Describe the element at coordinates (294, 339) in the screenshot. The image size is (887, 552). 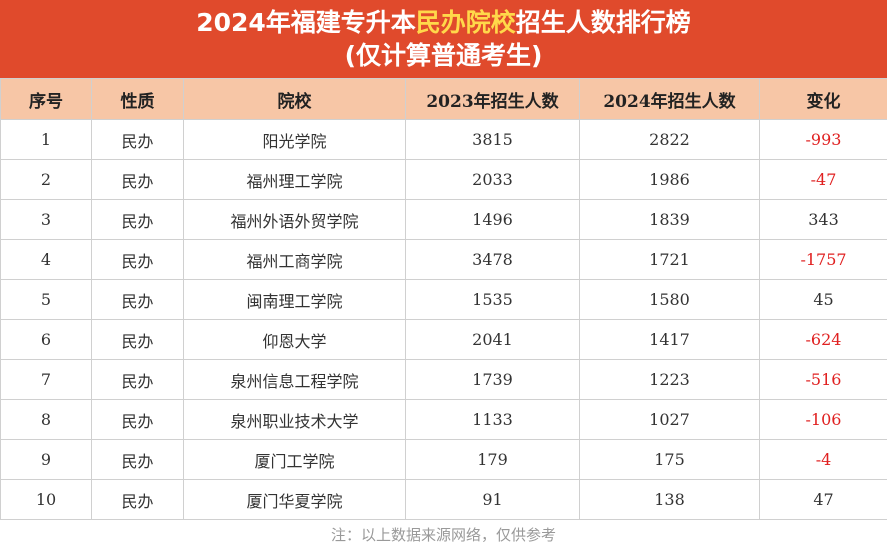
I see `cell-school: 仰恩大学` at that location.